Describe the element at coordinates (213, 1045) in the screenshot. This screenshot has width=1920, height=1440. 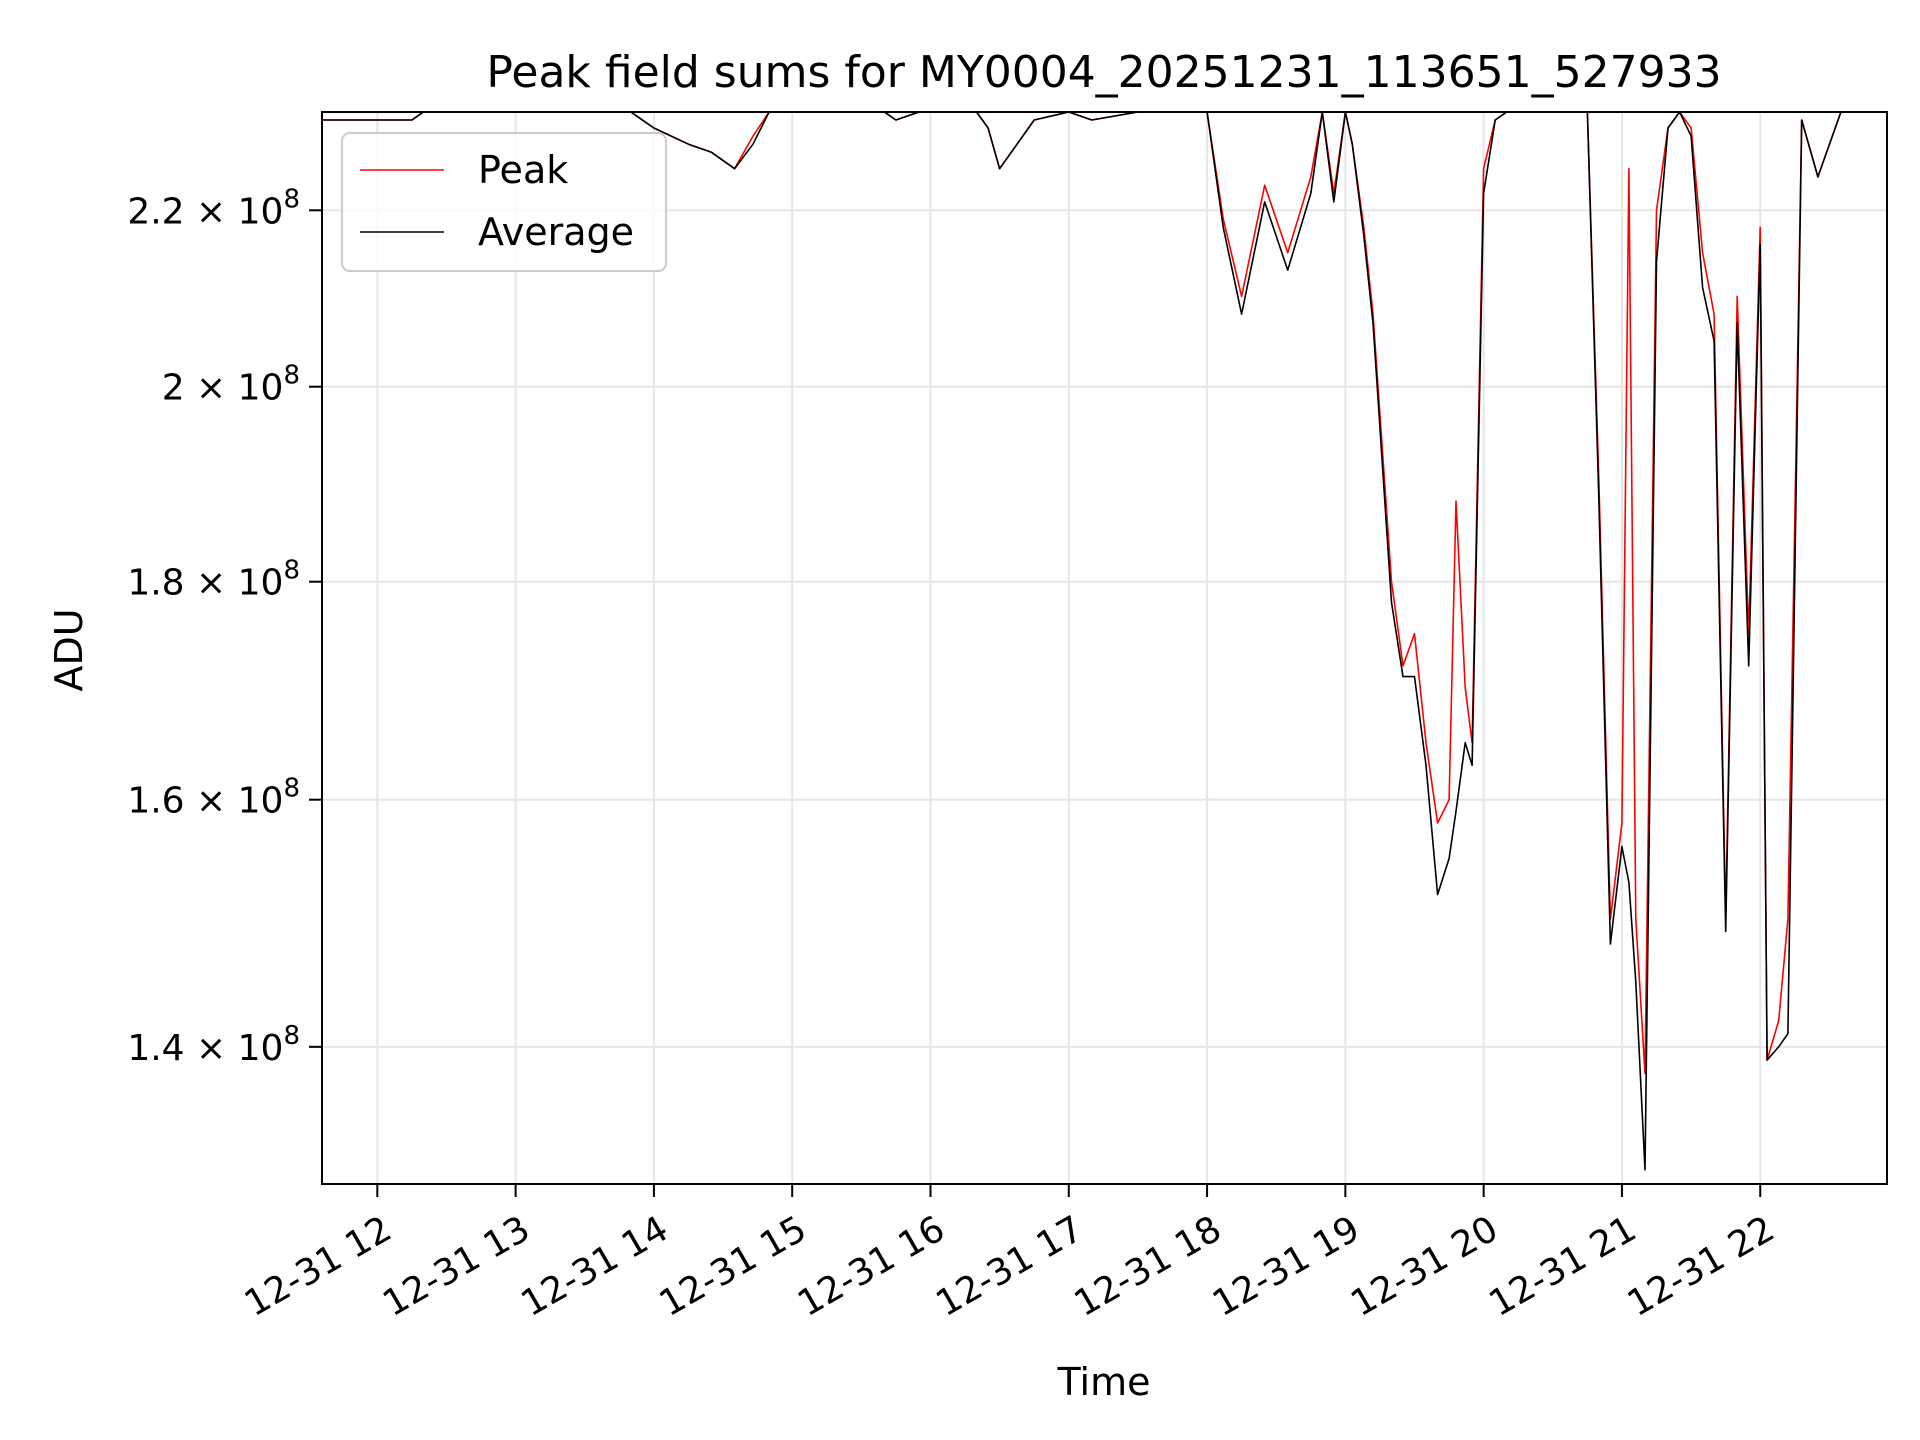
I see `y-tick-label: 1.4 × 108` at that location.